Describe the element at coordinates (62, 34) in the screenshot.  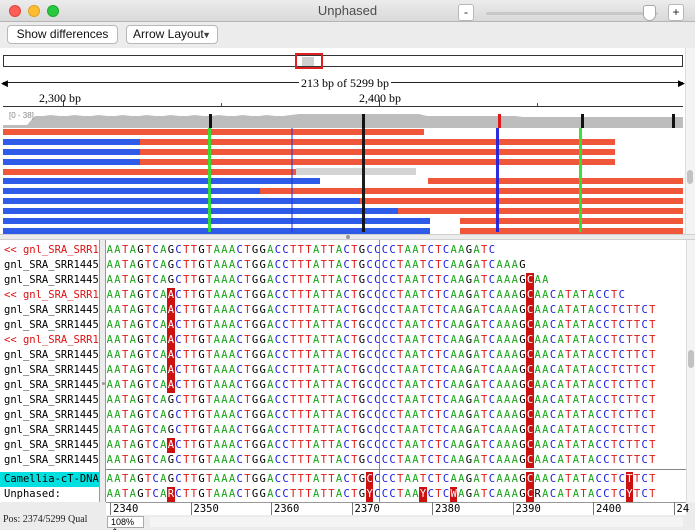
I see `show-differences-button: Show differences` at that location.